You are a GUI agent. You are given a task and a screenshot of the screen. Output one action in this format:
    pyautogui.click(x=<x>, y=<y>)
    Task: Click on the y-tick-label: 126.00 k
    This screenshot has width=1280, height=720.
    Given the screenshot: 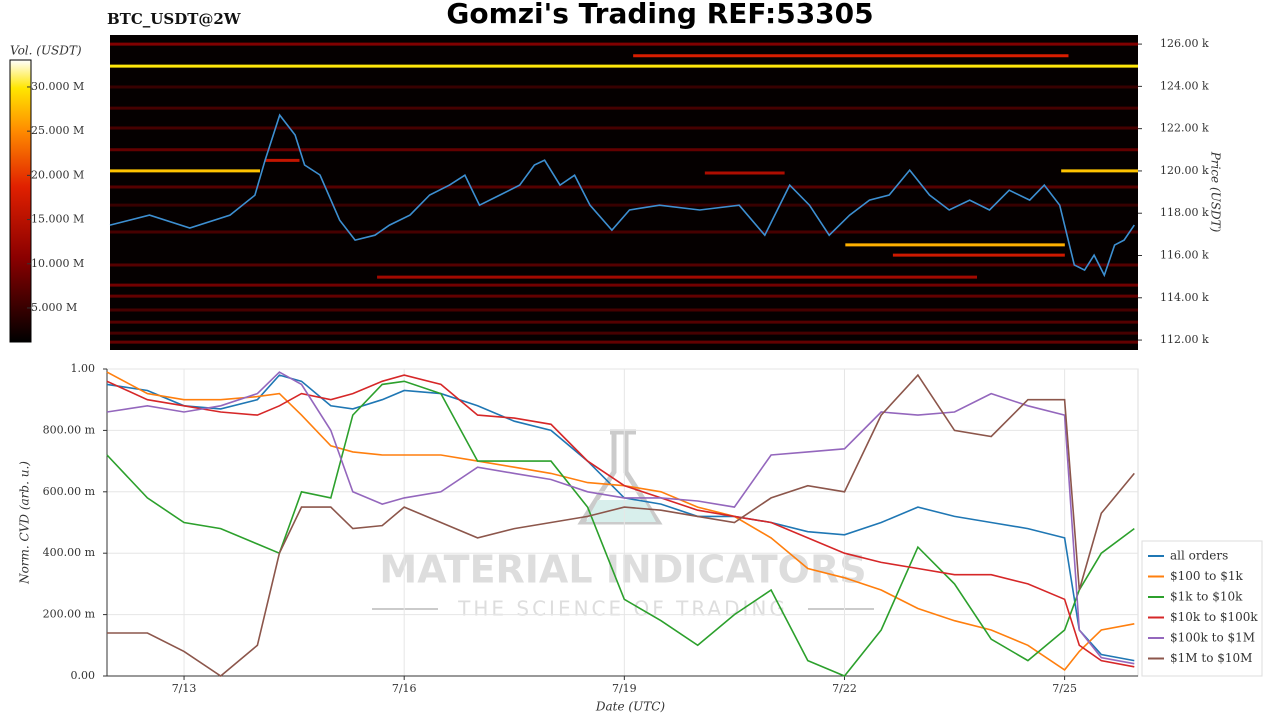 What is the action you would take?
    pyautogui.click(x=1184, y=43)
    